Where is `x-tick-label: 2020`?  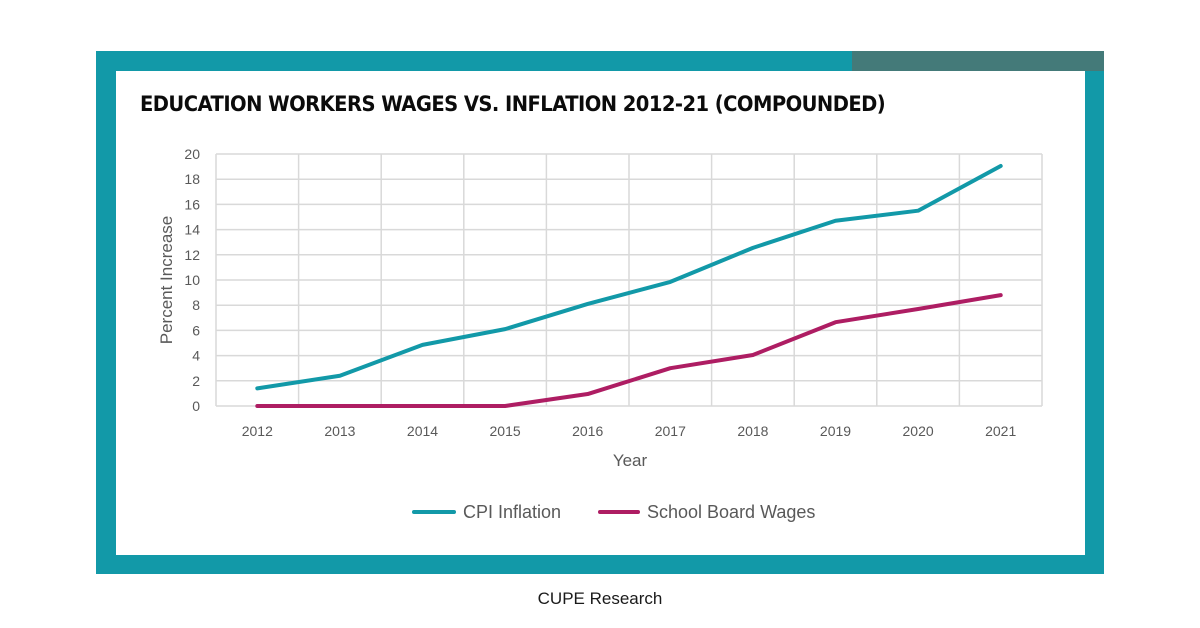 x-tick-label: 2020 is located at coordinates (918, 431).